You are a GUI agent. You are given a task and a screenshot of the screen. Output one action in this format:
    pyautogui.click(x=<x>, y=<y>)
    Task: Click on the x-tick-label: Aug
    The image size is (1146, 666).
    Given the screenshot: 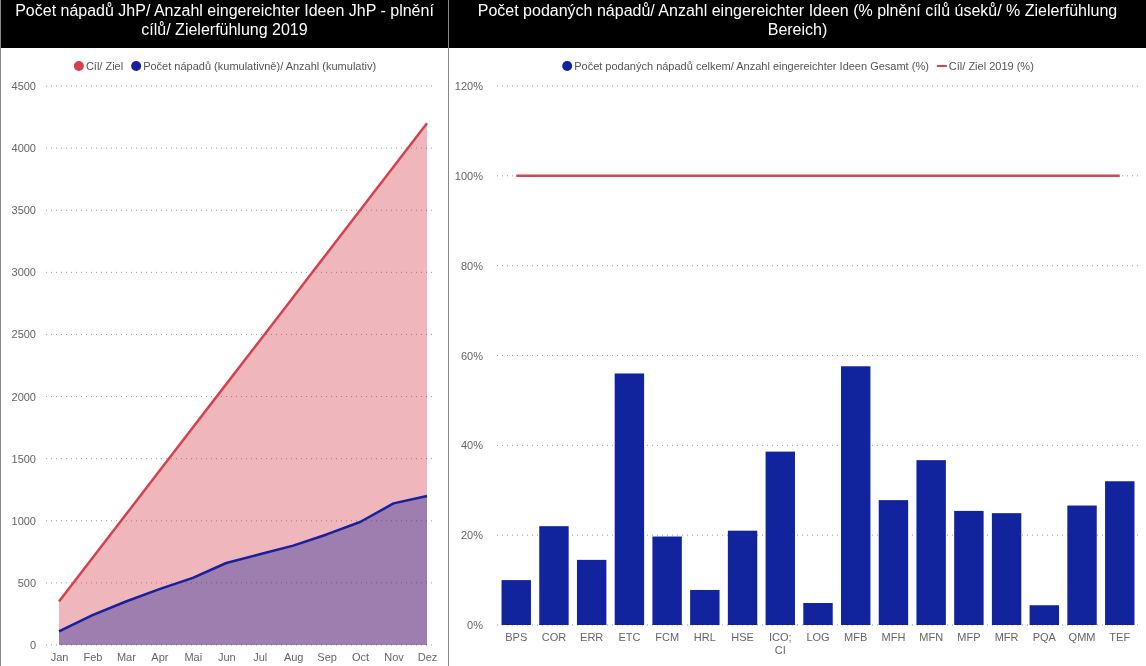 What is the action you would take?
    pyautogui.click(x=293, y=656)
    